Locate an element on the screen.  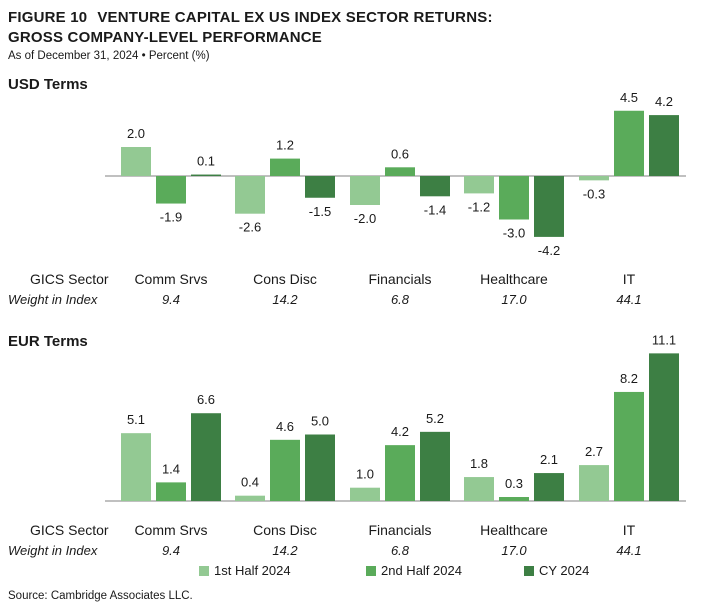
usd-category-label-cons-disc: Cons Disc is located at coordinates (285, 279).